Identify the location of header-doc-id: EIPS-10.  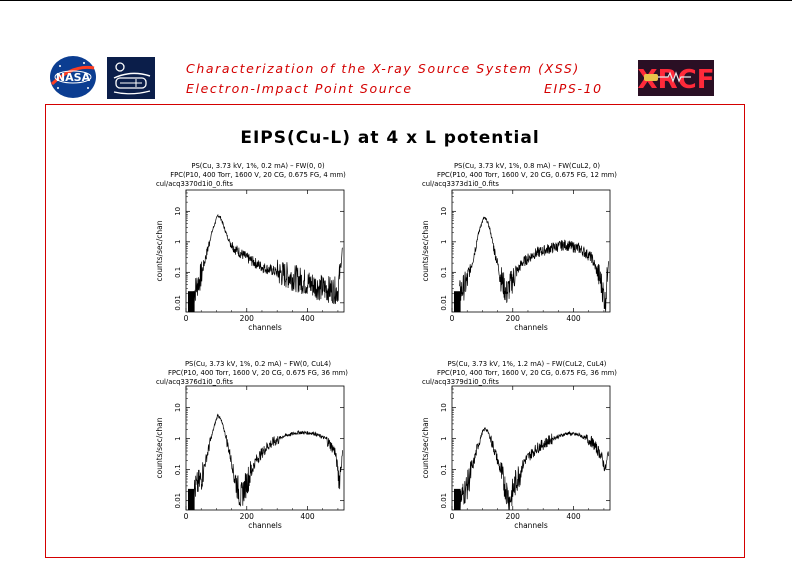
(573, 88).